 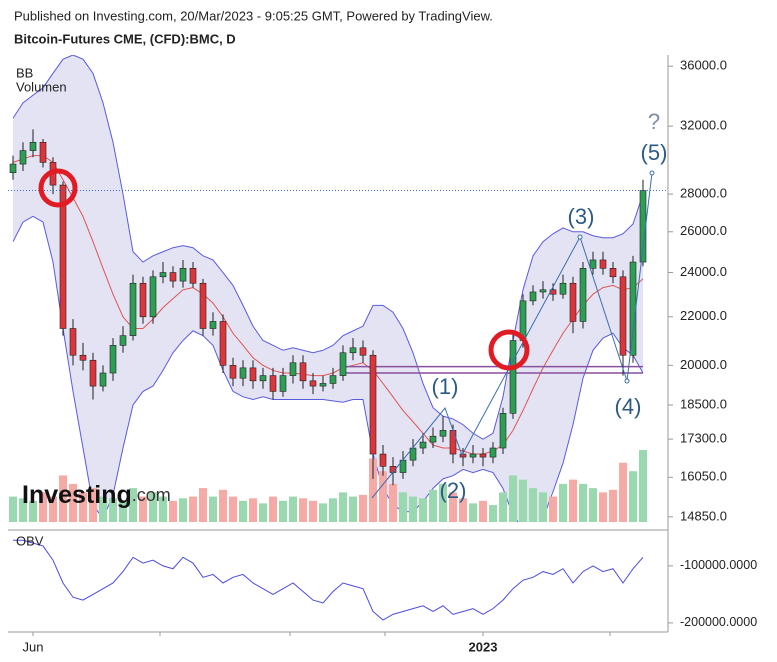 I want to click on y-tick-label: 28000.0, so click(x=703, y=193).